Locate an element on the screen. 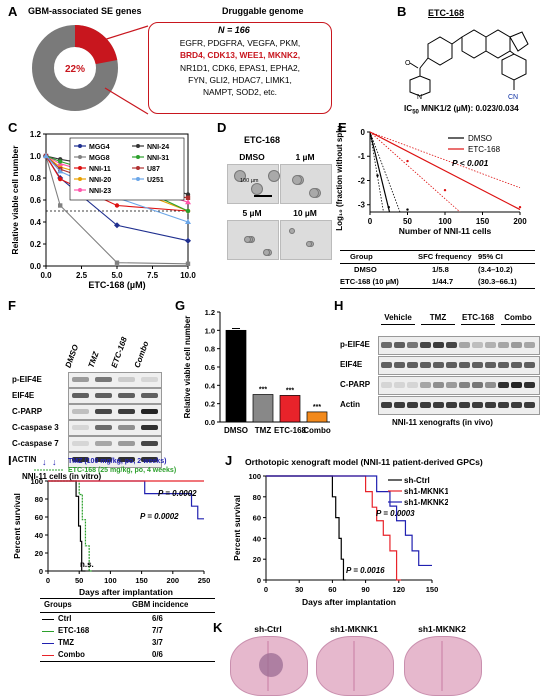 The height and width of the screenshot is (699, 546). d-label: 5 µM is located at coordinates (252, 213).